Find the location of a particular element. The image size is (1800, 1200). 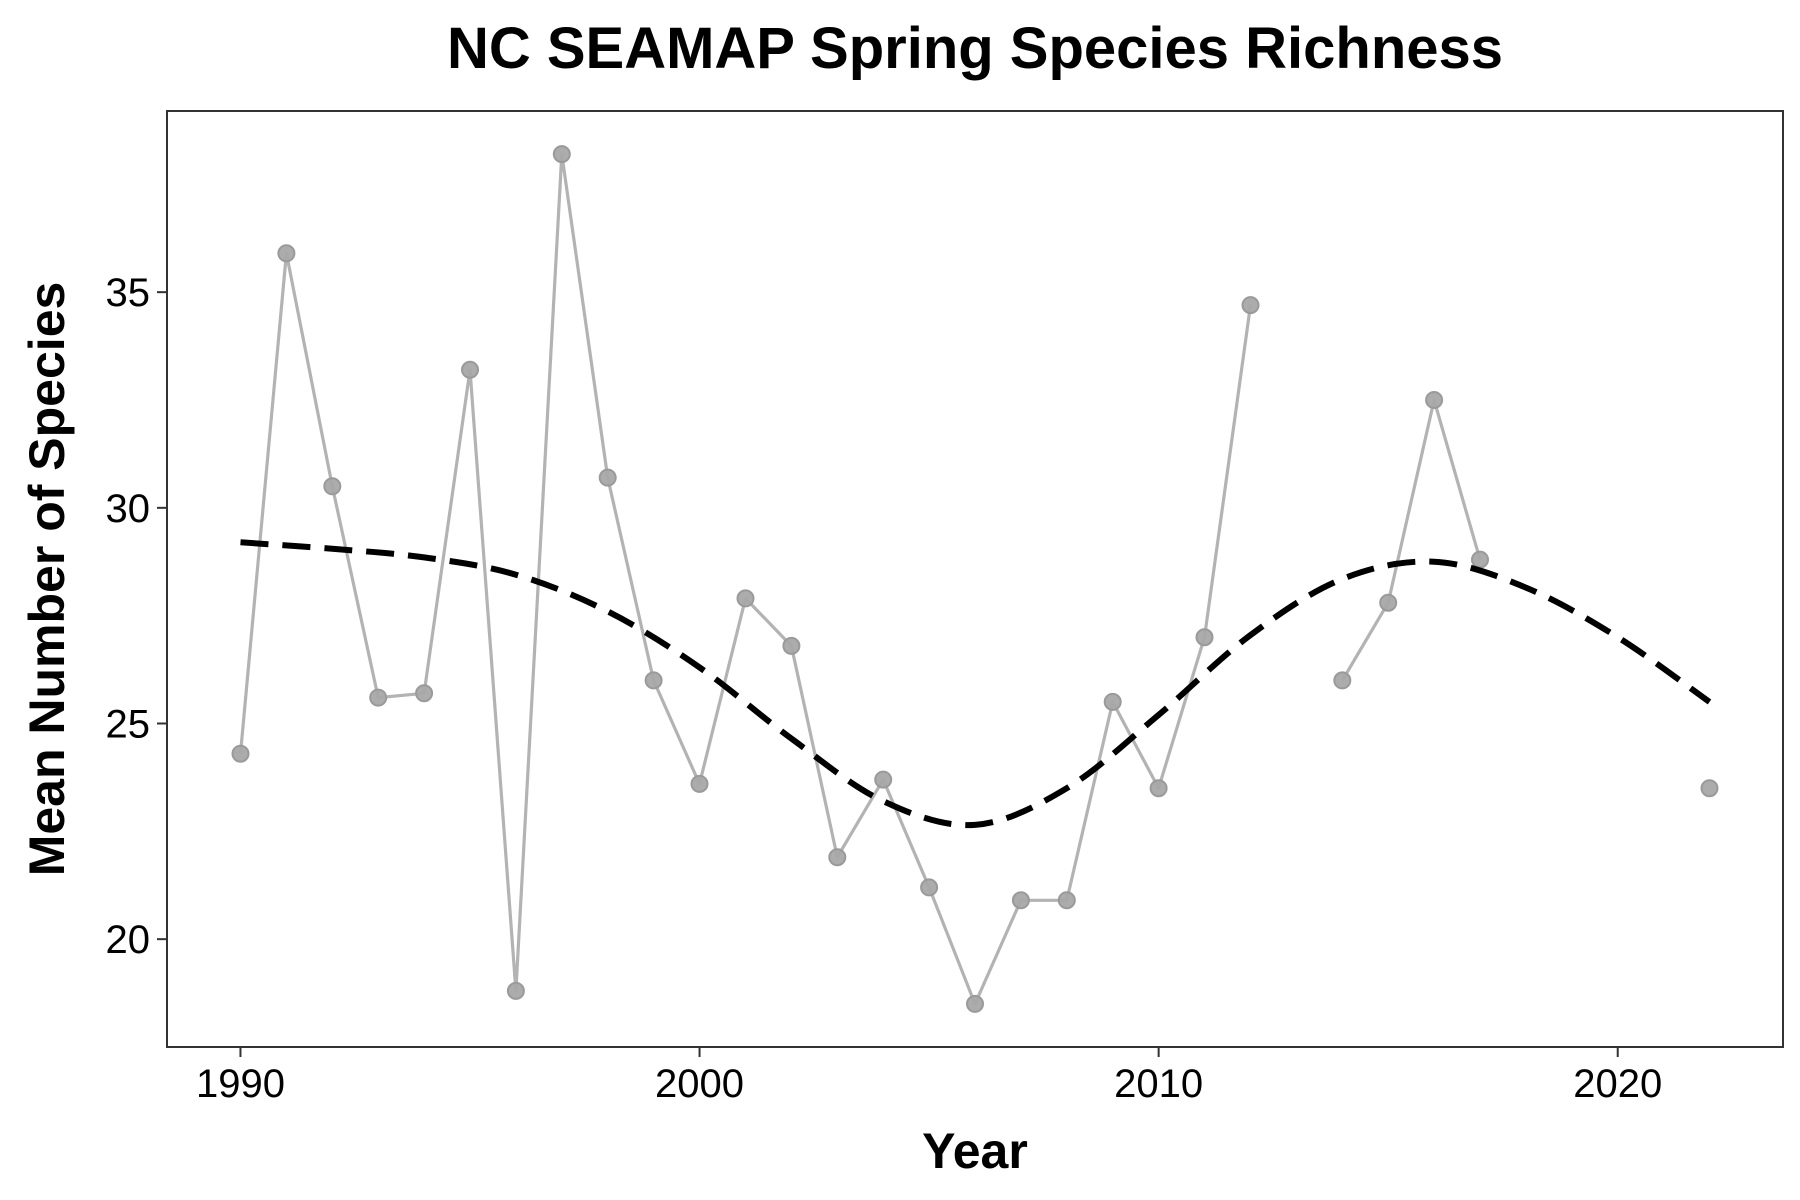

y-tick-label: 30 is located at coordinates (128, 509).